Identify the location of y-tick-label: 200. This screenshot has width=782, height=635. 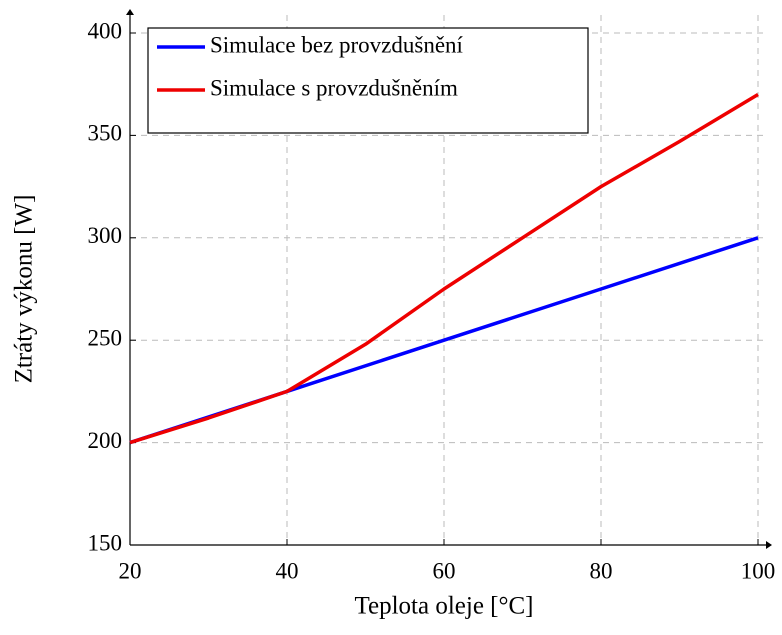
(105, 440).